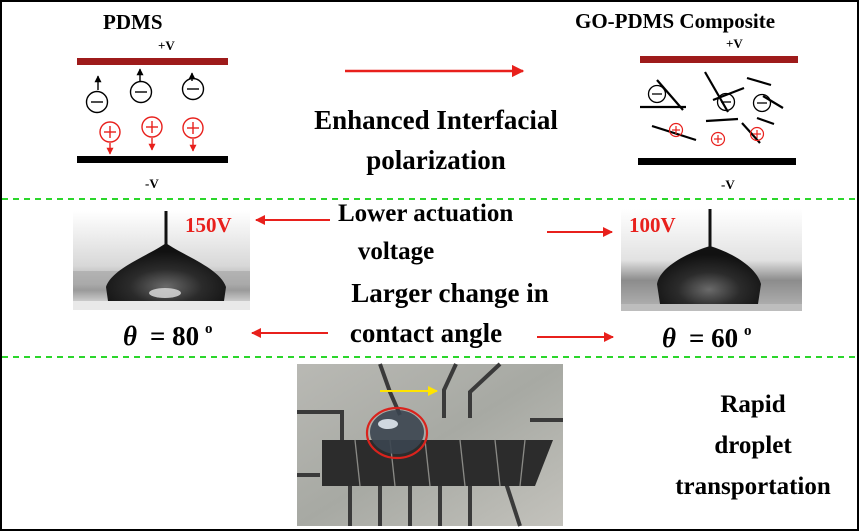  I want to click on right-theta-symbol: θ, so click(669, 338).